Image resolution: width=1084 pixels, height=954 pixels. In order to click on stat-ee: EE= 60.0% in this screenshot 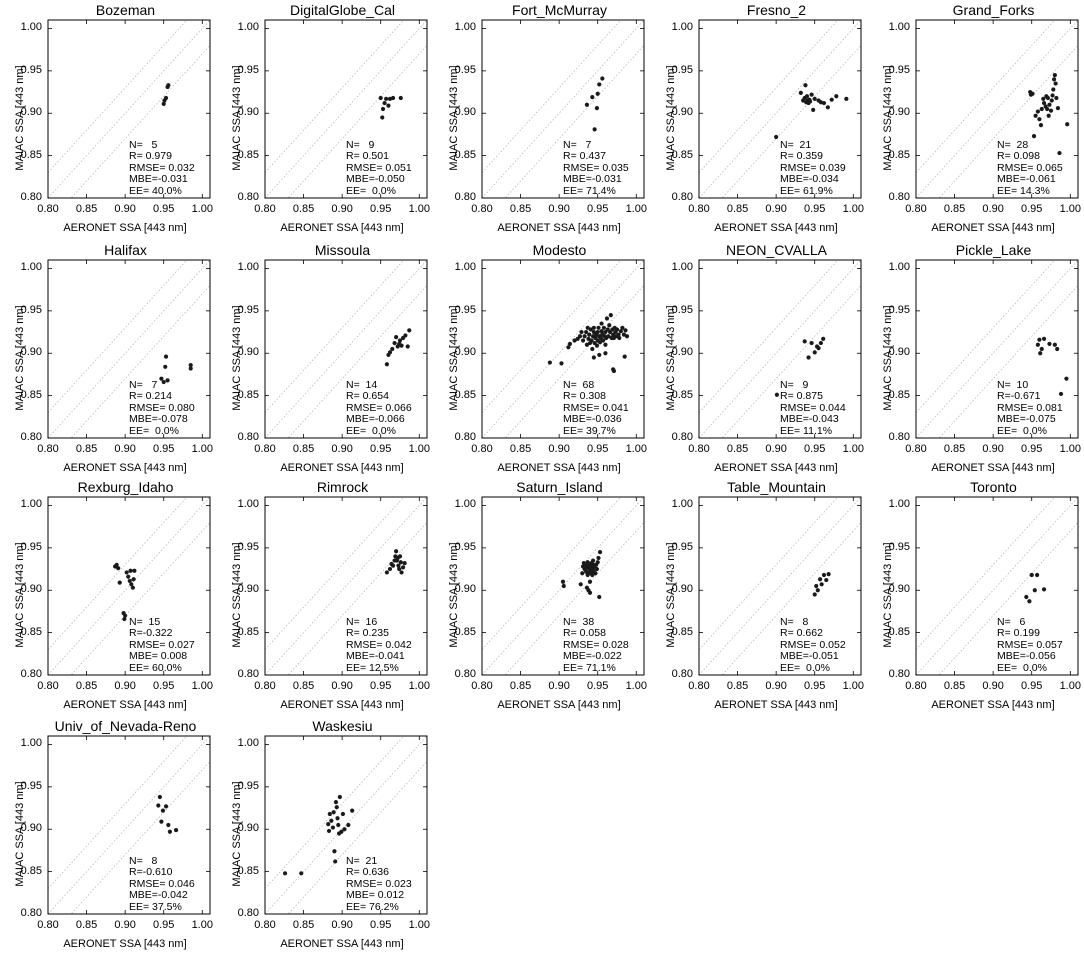, I will do `click(155, 667)`.